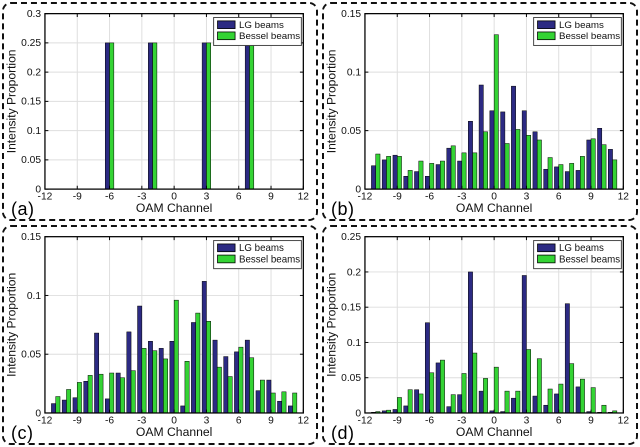 The width and height of the screenshot is (640, 447). What do you see at coordinates (343, 433) in the screenshot?
I see `panel-label-d: (d)` at bounding box center [343, 433].